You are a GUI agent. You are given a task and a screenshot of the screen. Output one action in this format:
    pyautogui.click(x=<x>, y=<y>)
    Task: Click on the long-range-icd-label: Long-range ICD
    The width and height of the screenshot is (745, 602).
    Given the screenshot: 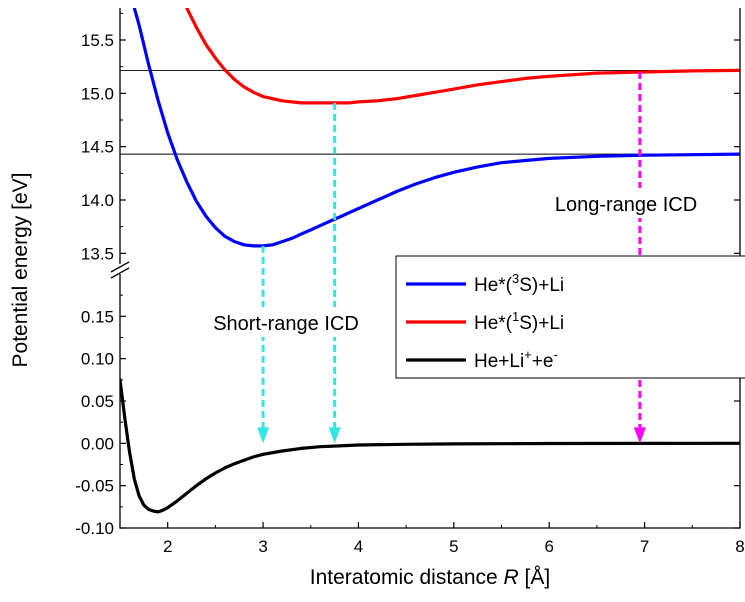 What is the action you would take?
    pyautogui.click(x=626, y=205)
    